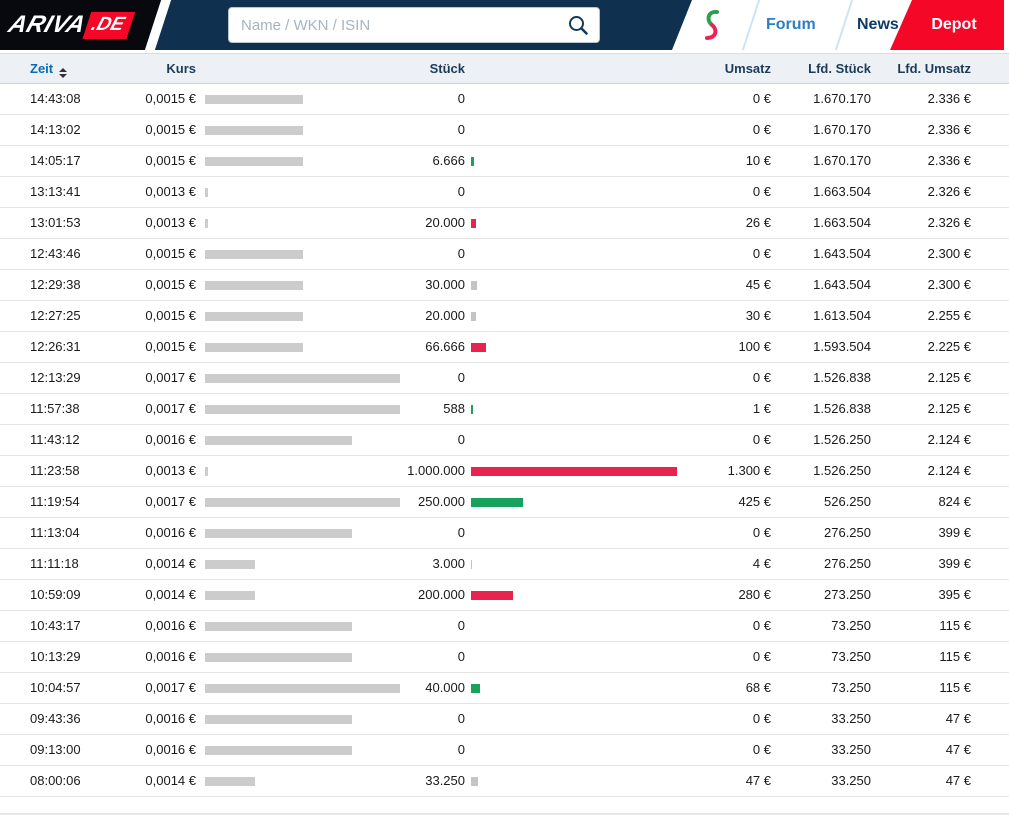 This screenshot has height=815, width=1009. What do you see at coordinates (55, 377) in the screenshot?
I see `cell-time: 12:13:29` at bounding box center [55, 377].